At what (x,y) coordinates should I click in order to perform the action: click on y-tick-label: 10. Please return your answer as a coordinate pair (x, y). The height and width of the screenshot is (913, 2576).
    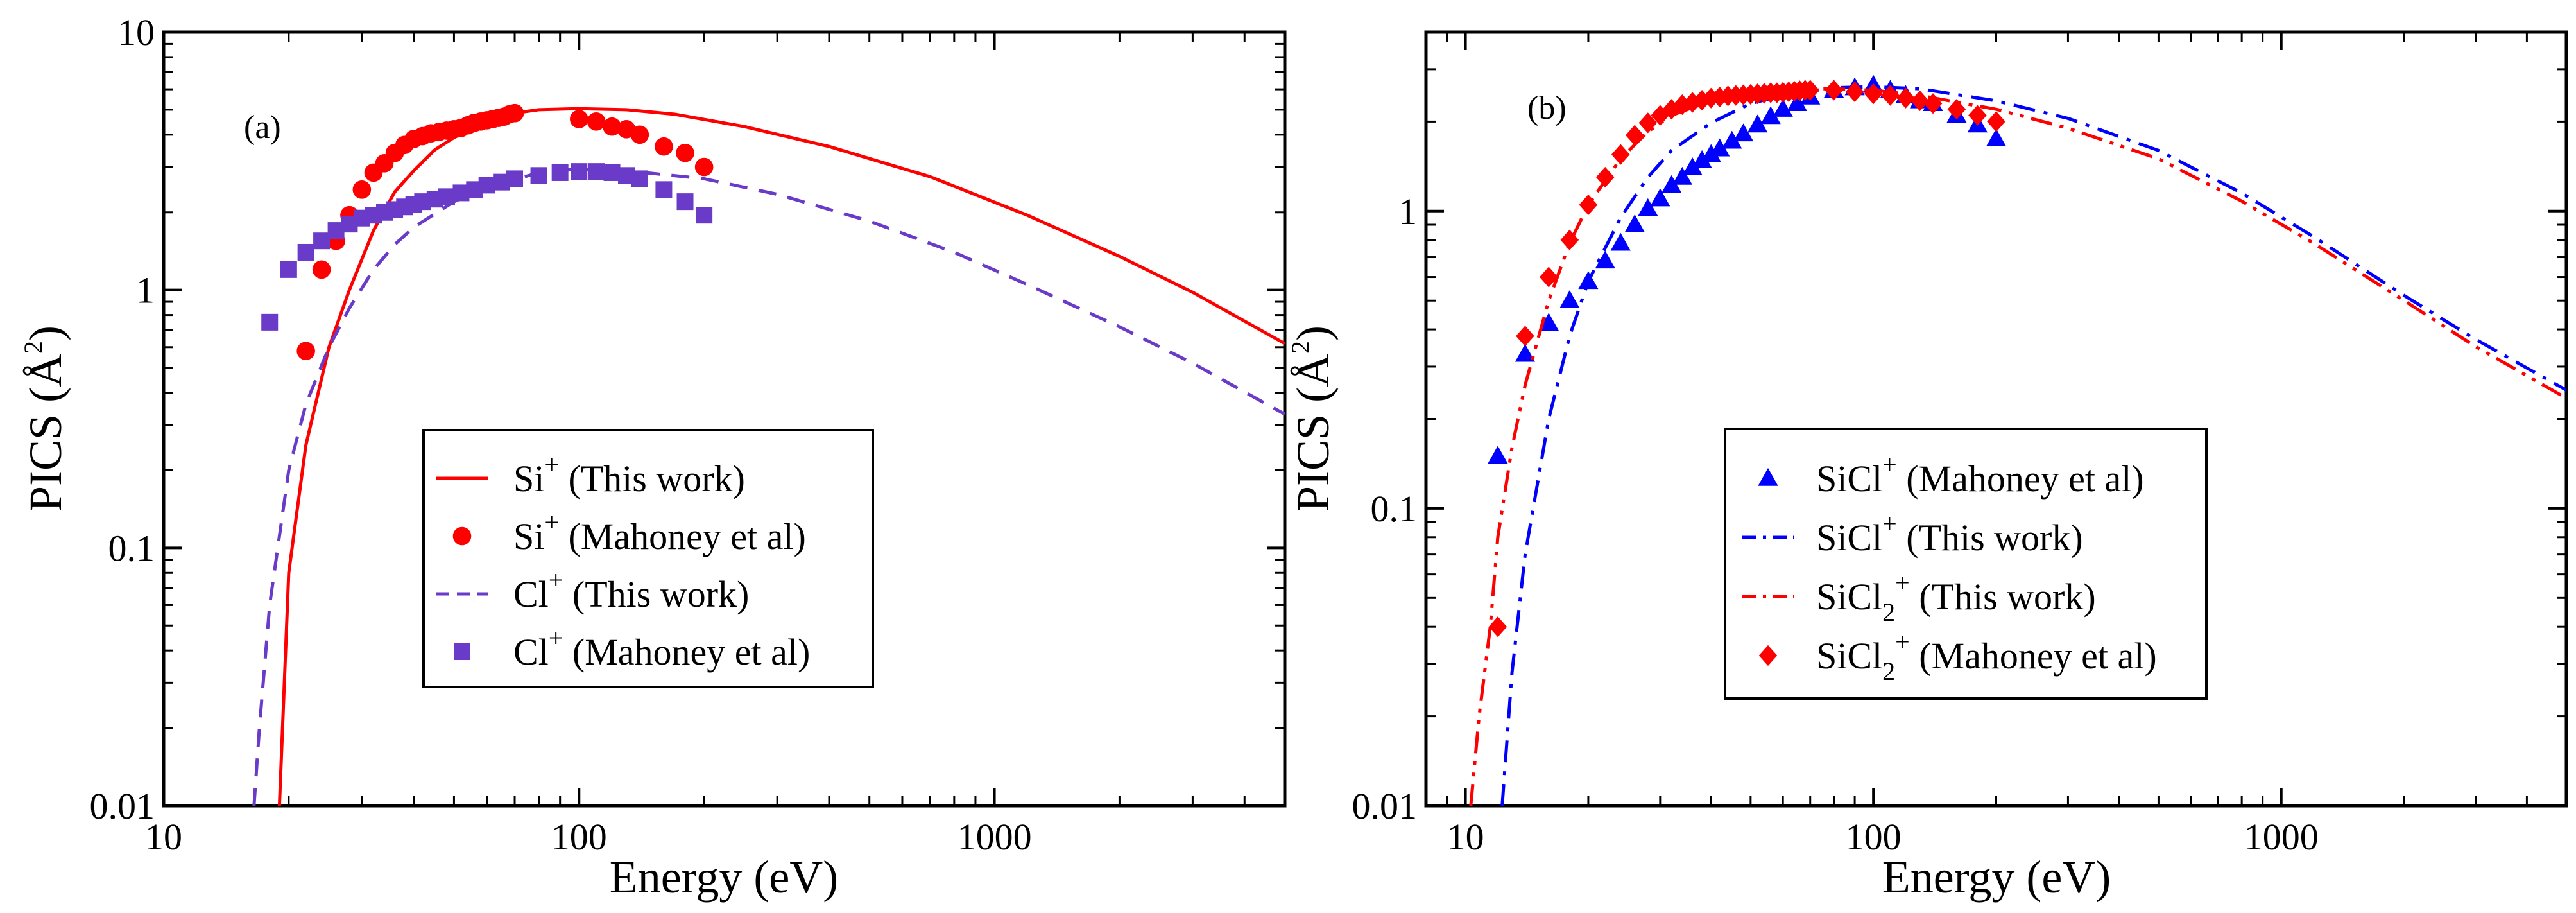
    Looking at the image, I should click on (136, 32).